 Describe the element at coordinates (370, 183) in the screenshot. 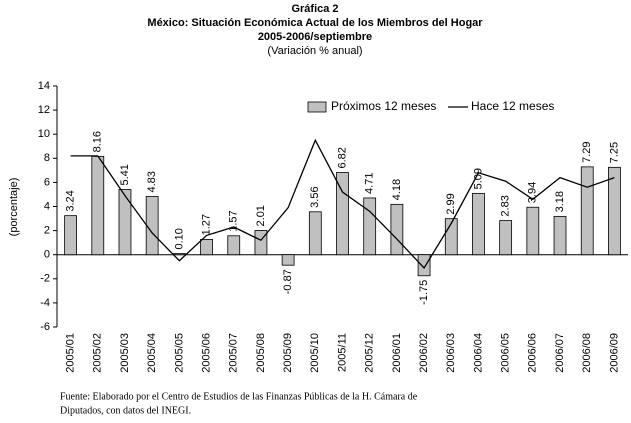

I see `data-label: 4.71` at that location.